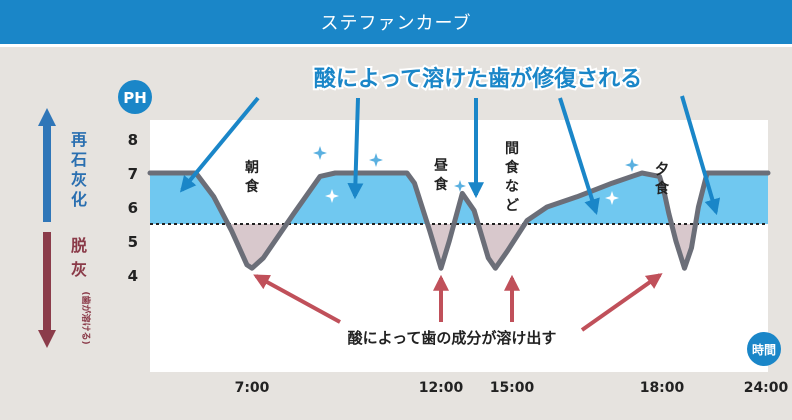  Describe the element at coordinates (47, 339) in the screenshot. I see `down-arrowhead` at that location.